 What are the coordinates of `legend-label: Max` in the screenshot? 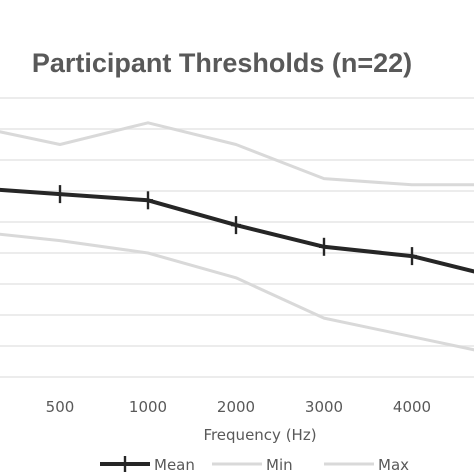 It's located at (393, 465).